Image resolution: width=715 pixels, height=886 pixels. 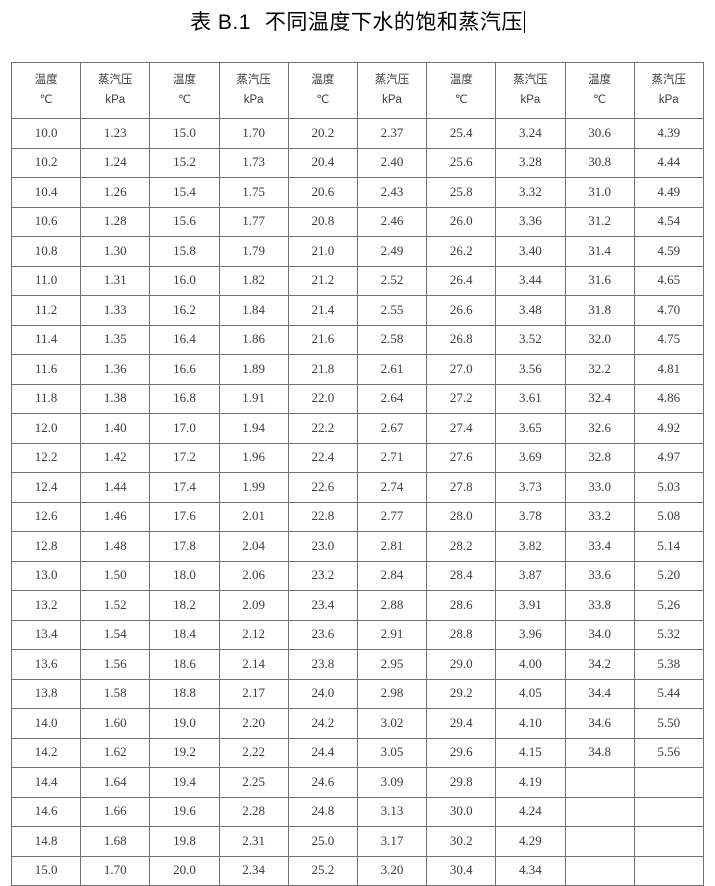 What do you see at coordinates (530, 280) in the screenshot?
I see `vapor-pressure-cell: 3.44` at bounding box center [530, 280].